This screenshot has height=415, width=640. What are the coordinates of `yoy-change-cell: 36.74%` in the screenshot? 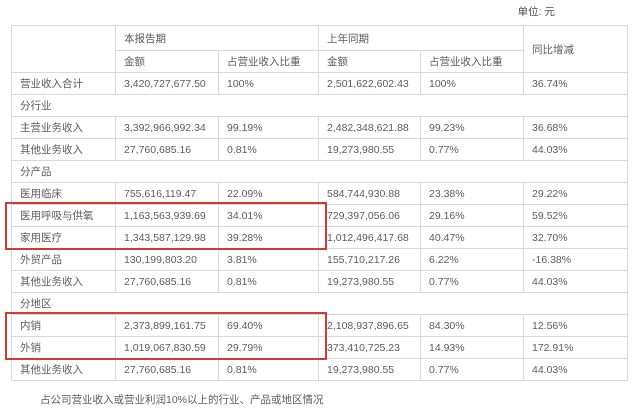 It's located at (575, 83).